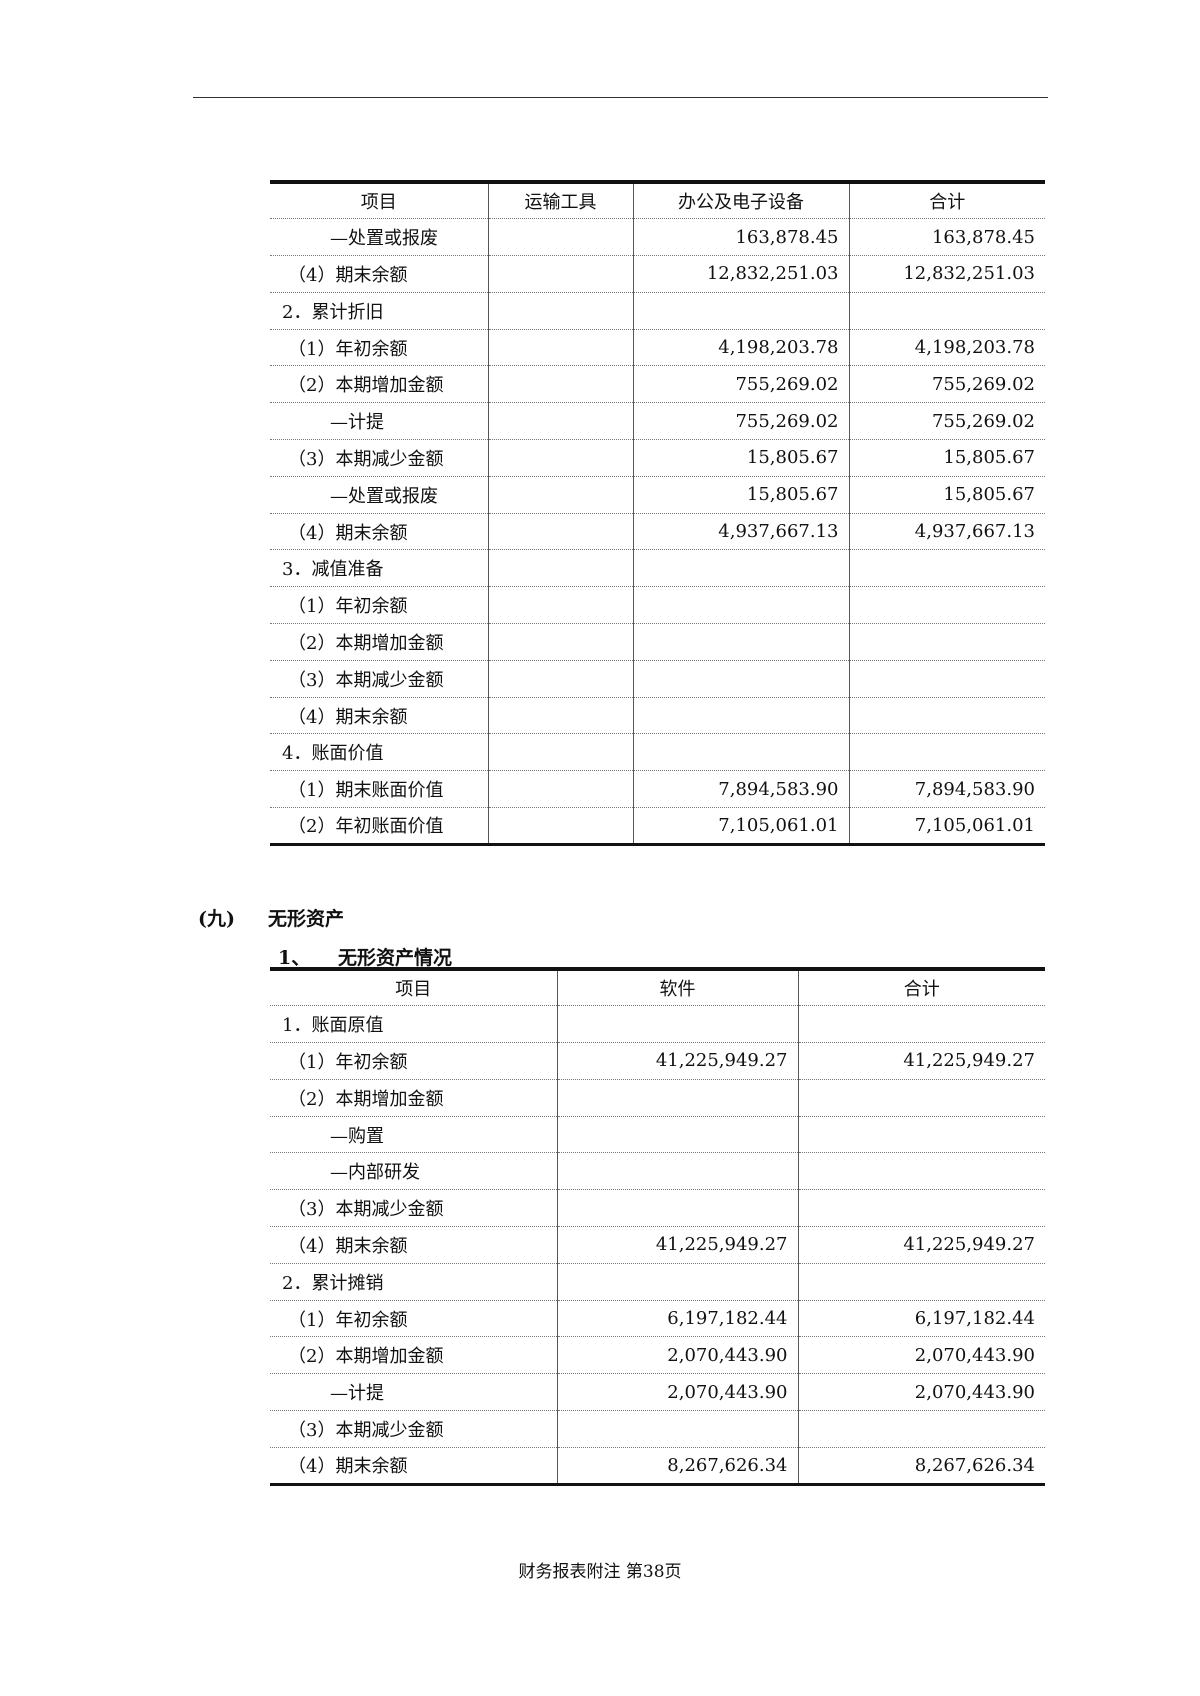  What do you see at coordinates (657, 1282) in the screenshot?
I see `table-row: 2．累计摊销` at bounding box center [657, 1282].